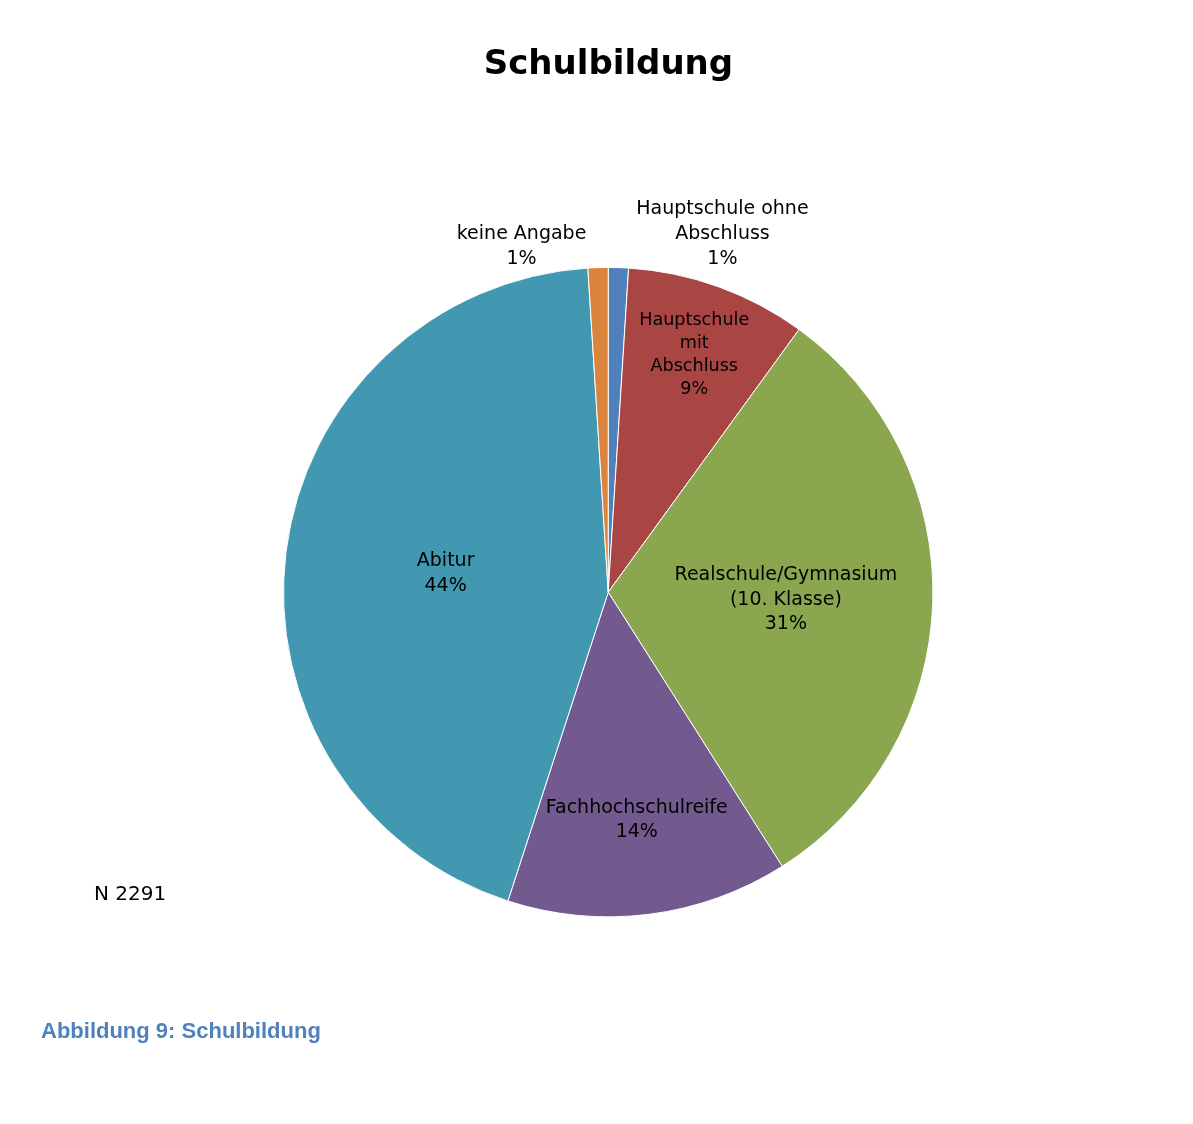 This screenshot has height=1124, width=1193. I want to click on text: N 2291, so click(130, 893).